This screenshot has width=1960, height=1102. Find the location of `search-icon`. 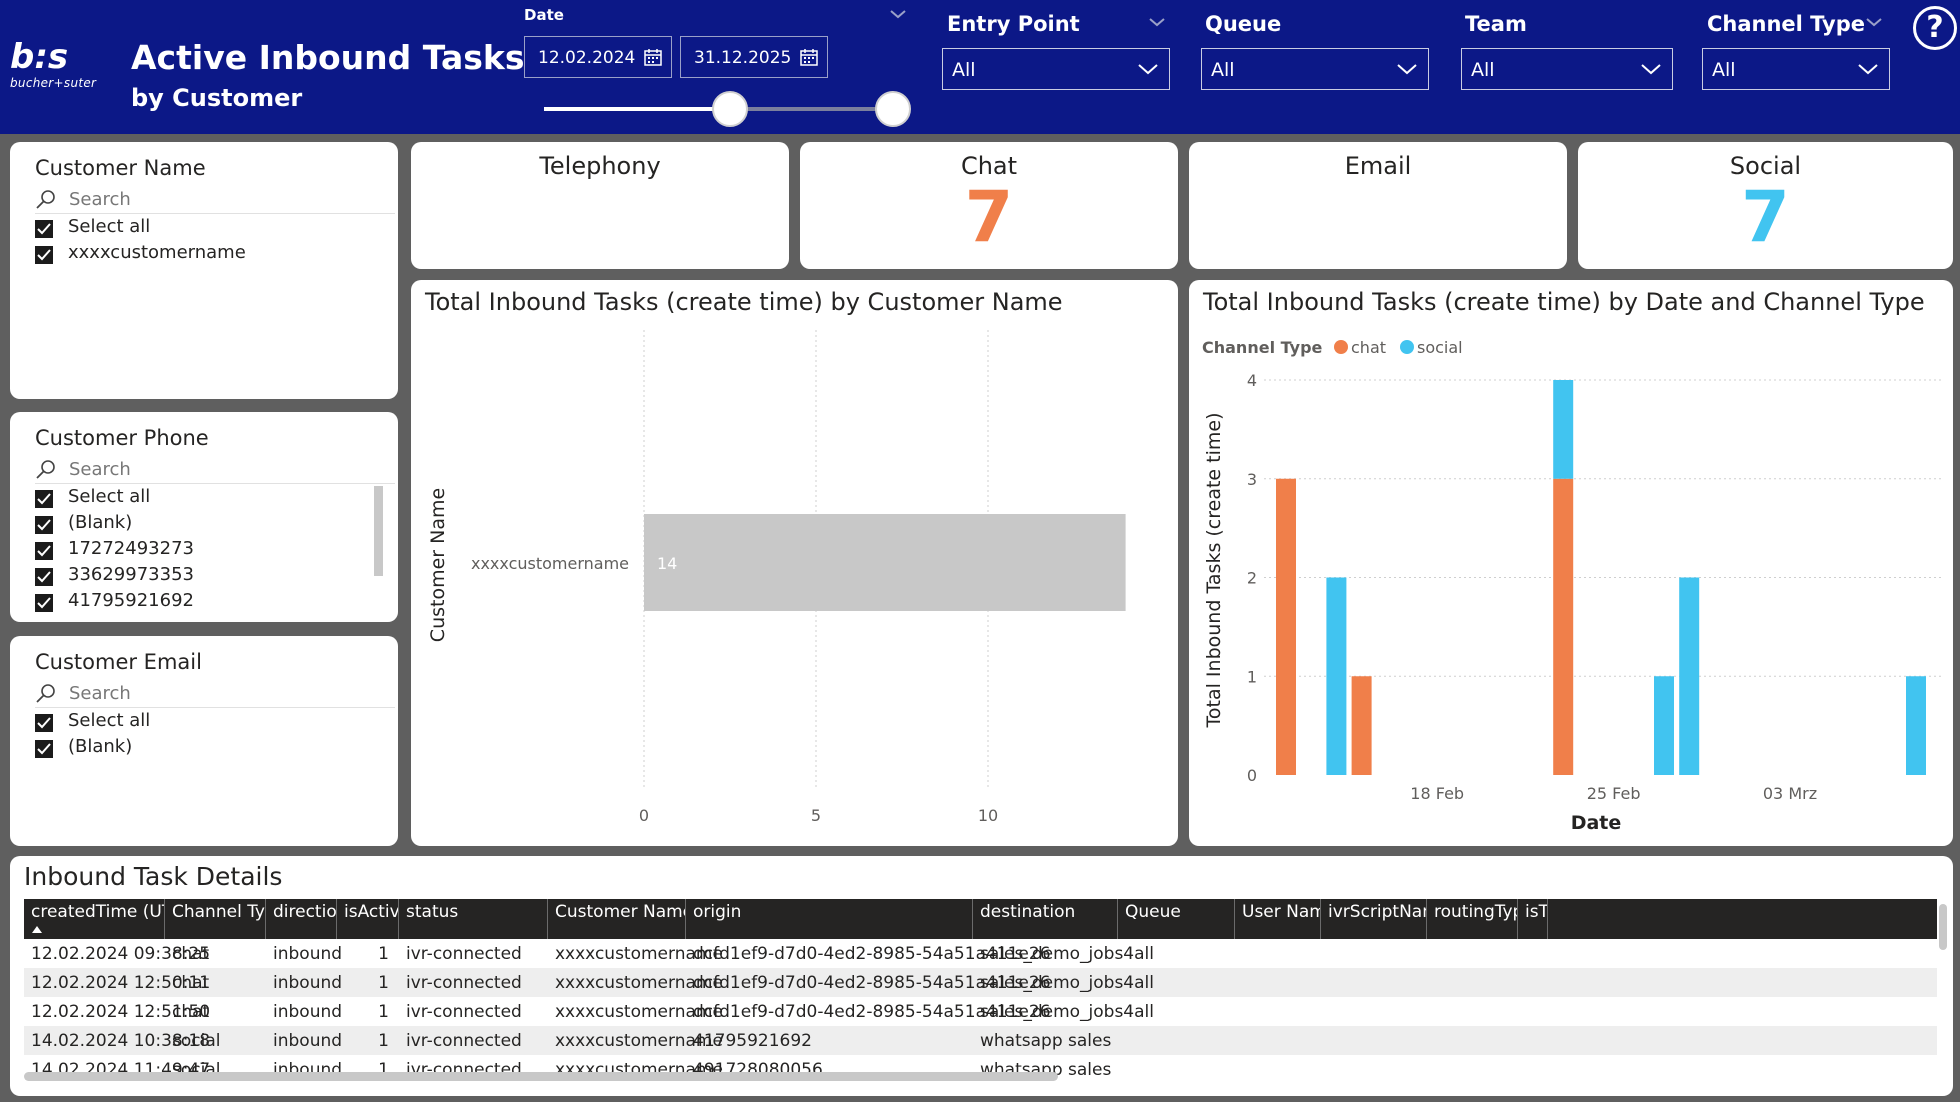

search-icon is located at coordinates (45, 469).